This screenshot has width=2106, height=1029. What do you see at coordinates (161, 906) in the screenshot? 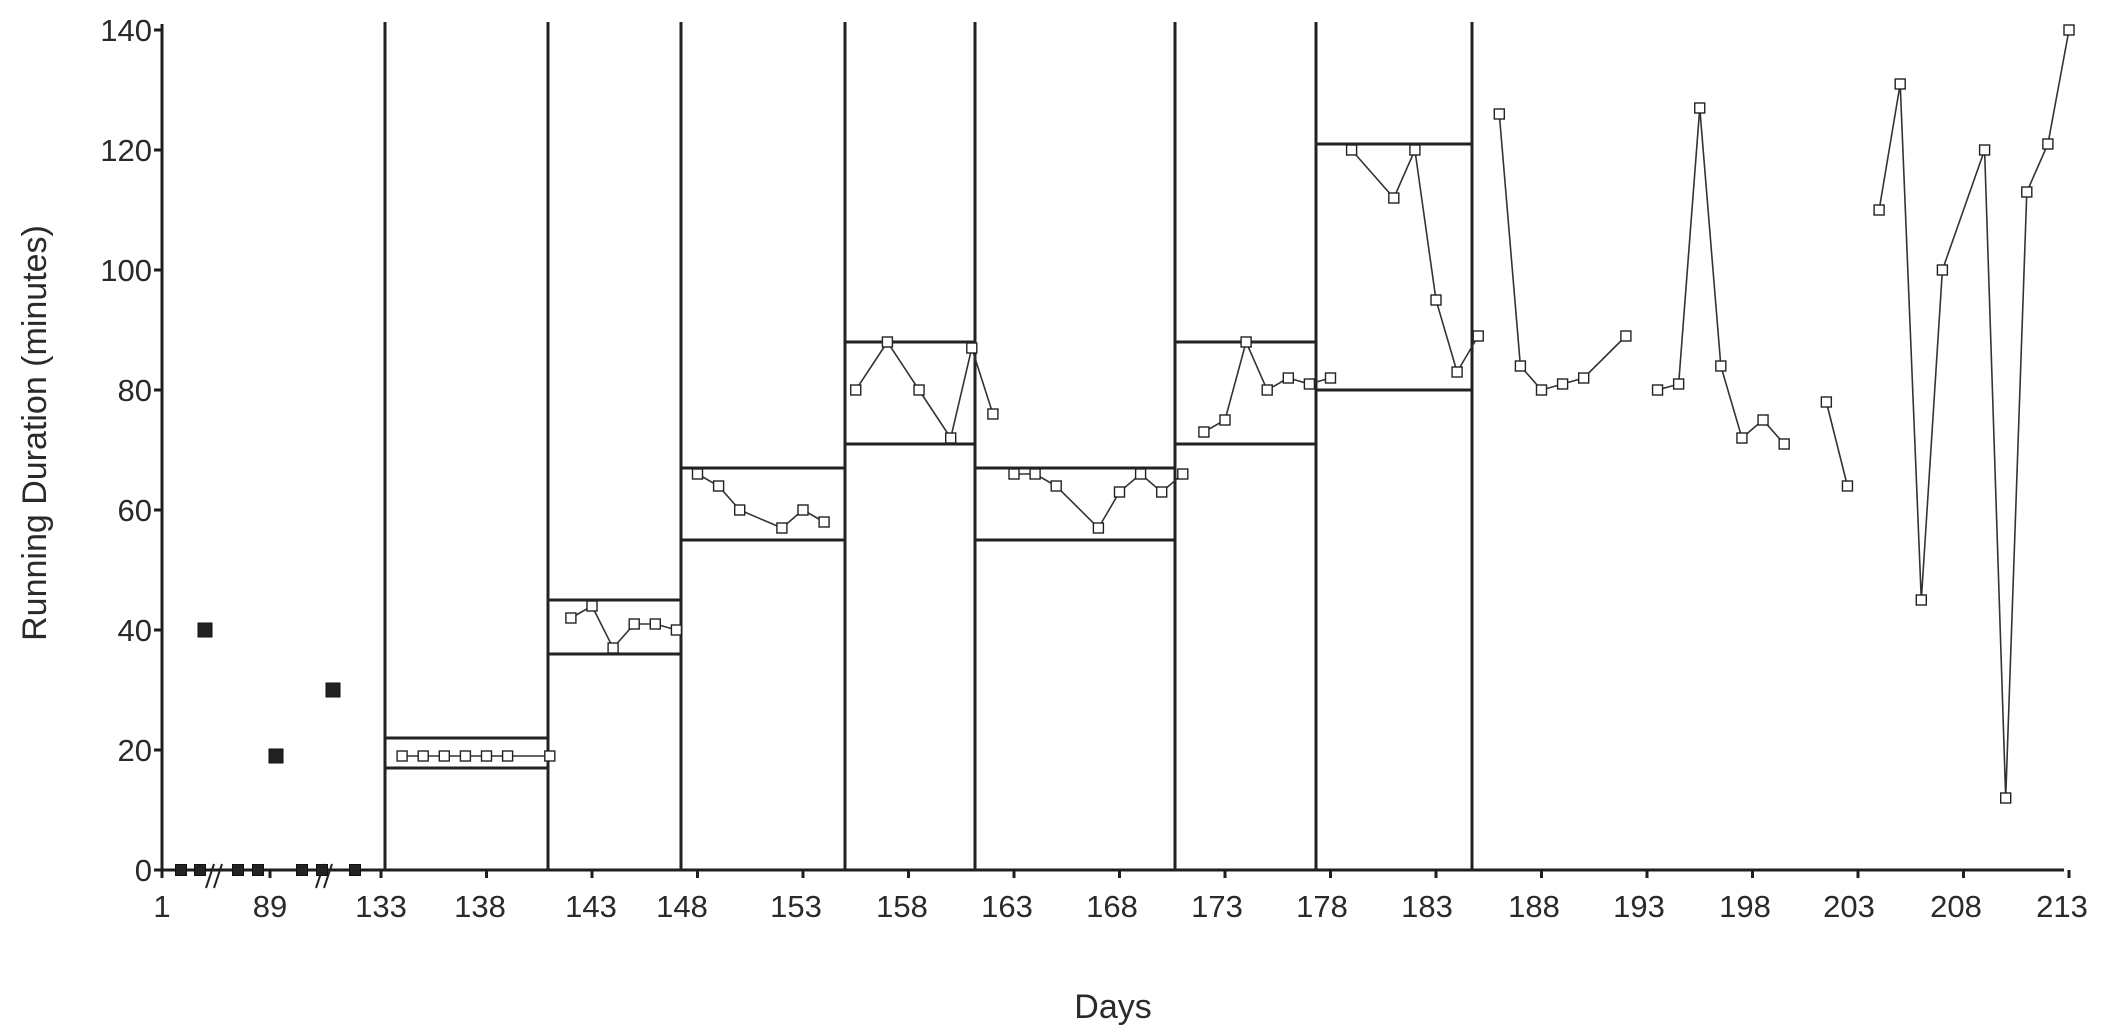
I see `x-tick-label: 1` at bounding box center [161, 906].